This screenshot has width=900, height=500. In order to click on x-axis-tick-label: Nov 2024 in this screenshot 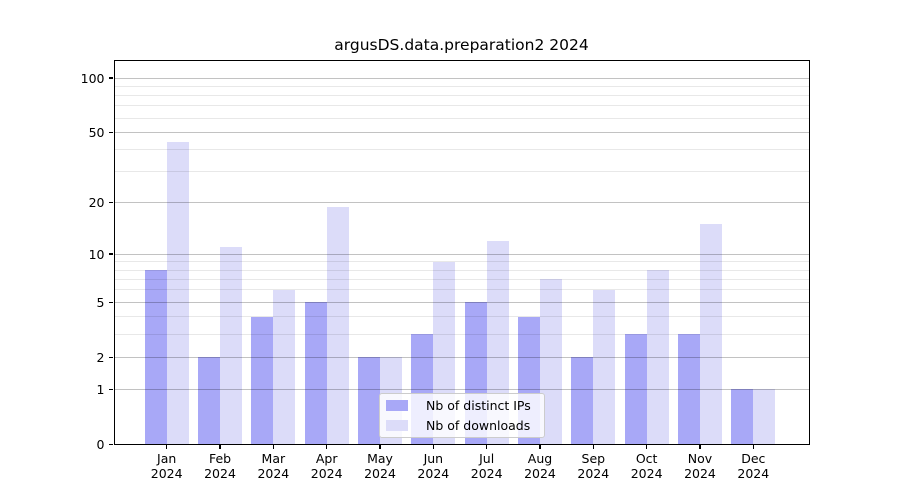, I will do `click(700, 466)`.